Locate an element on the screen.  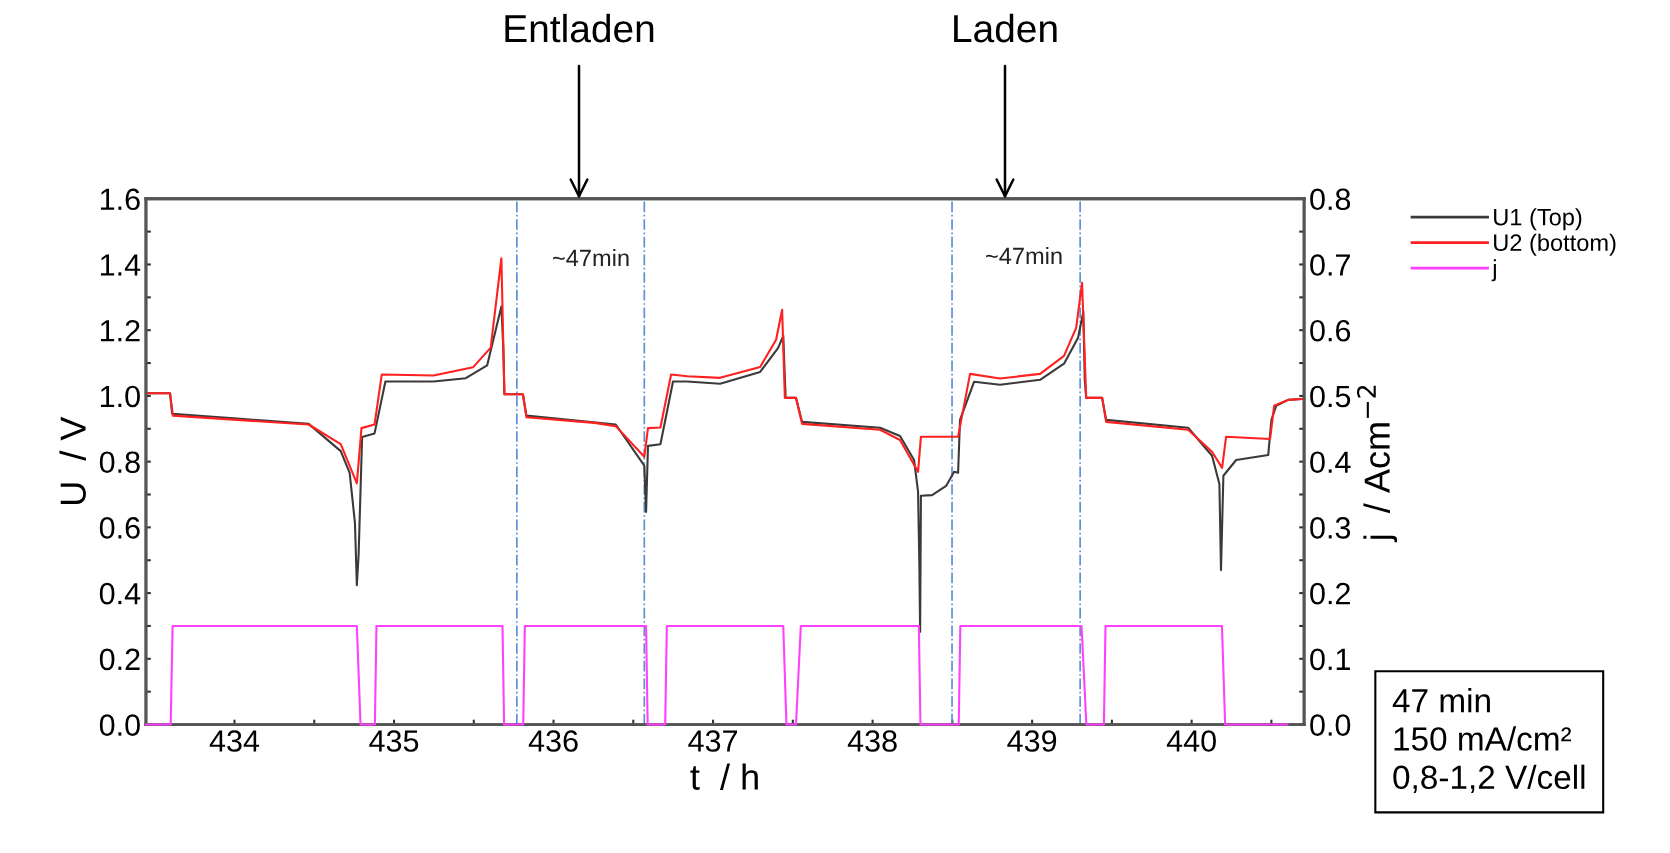
x-tick-label: 437 is located at coordinates (713, 741).